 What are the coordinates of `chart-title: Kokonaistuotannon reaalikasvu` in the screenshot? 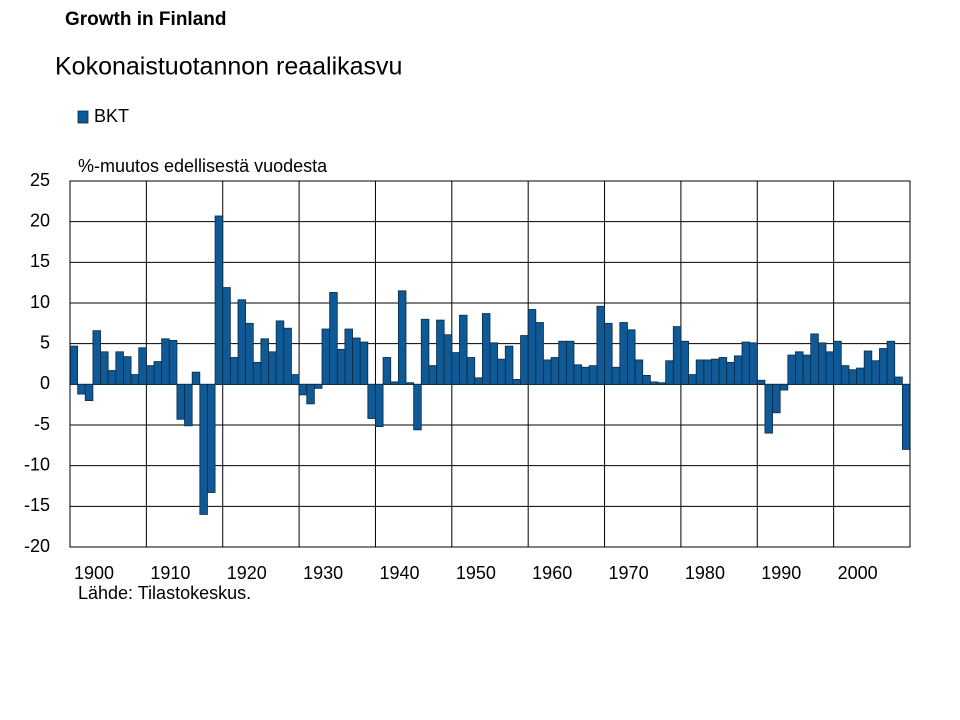 It's located at (228, 67).